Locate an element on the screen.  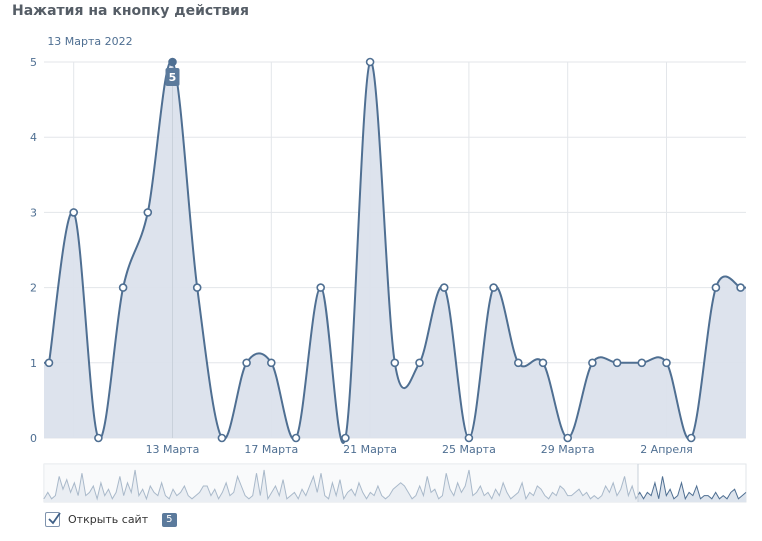
legend: Открыть сайт 5 is located at coordinates (111, 519).